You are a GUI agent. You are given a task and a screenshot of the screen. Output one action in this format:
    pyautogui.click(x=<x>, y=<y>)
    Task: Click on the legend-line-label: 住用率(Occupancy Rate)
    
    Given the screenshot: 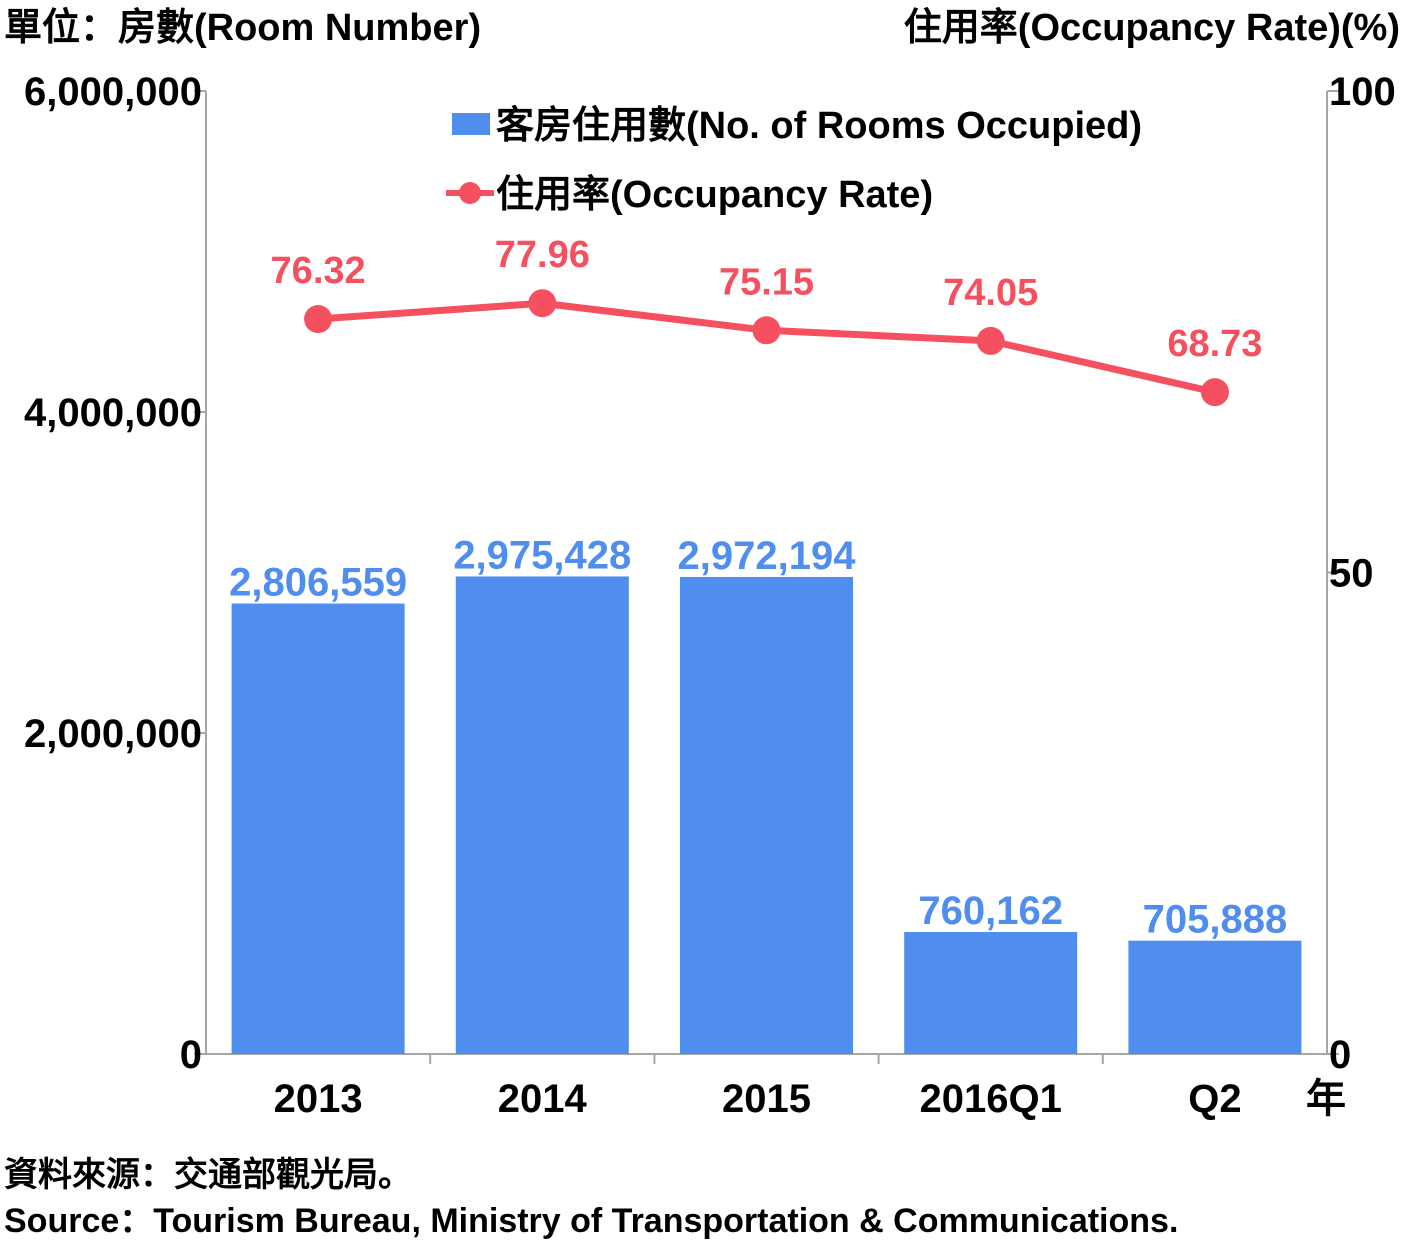 What is the action you would take?
    pyautogui.click(x=714, y=195)
    